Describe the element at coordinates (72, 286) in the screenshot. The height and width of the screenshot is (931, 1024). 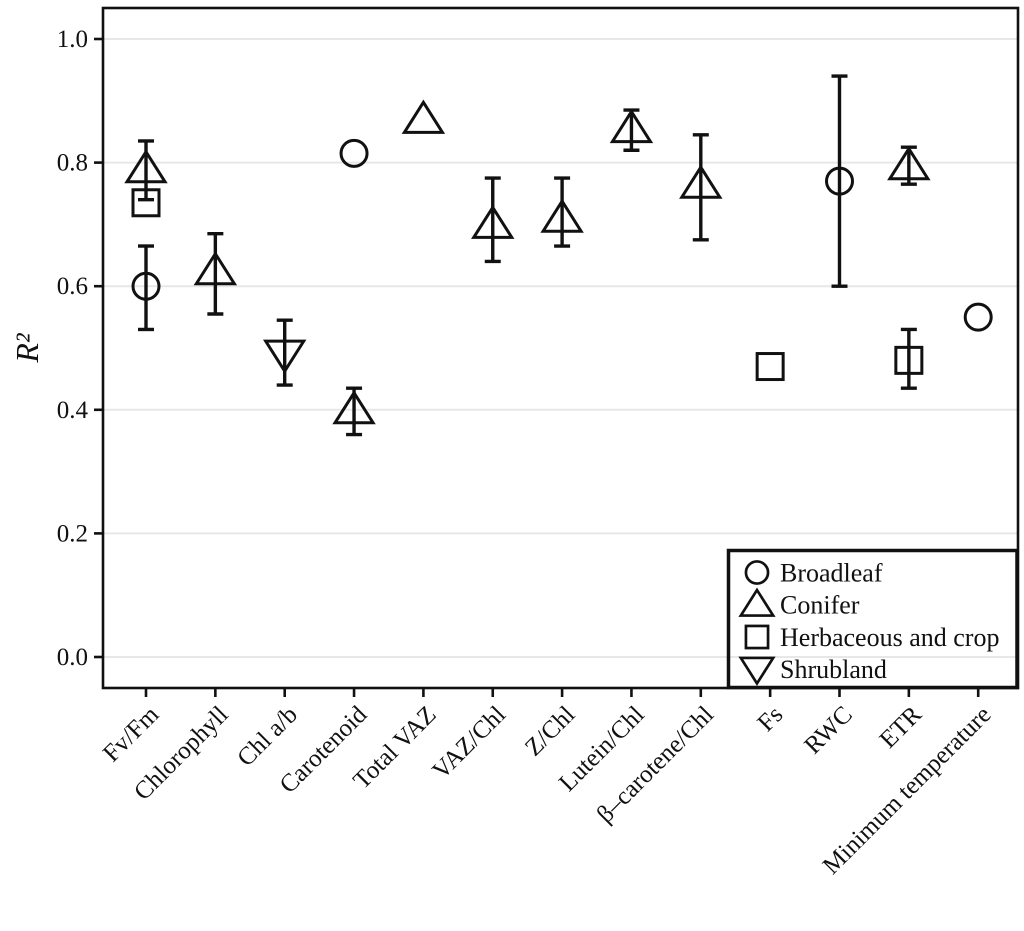
I see `y-tick-label: 0.6` at that location.